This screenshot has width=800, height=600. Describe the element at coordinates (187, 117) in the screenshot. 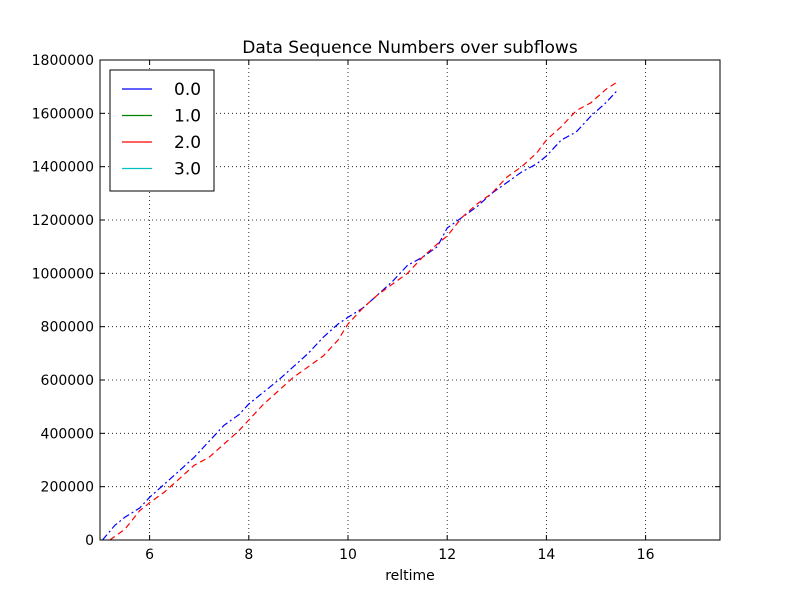

I see `legend-label: 1.0` at that location.